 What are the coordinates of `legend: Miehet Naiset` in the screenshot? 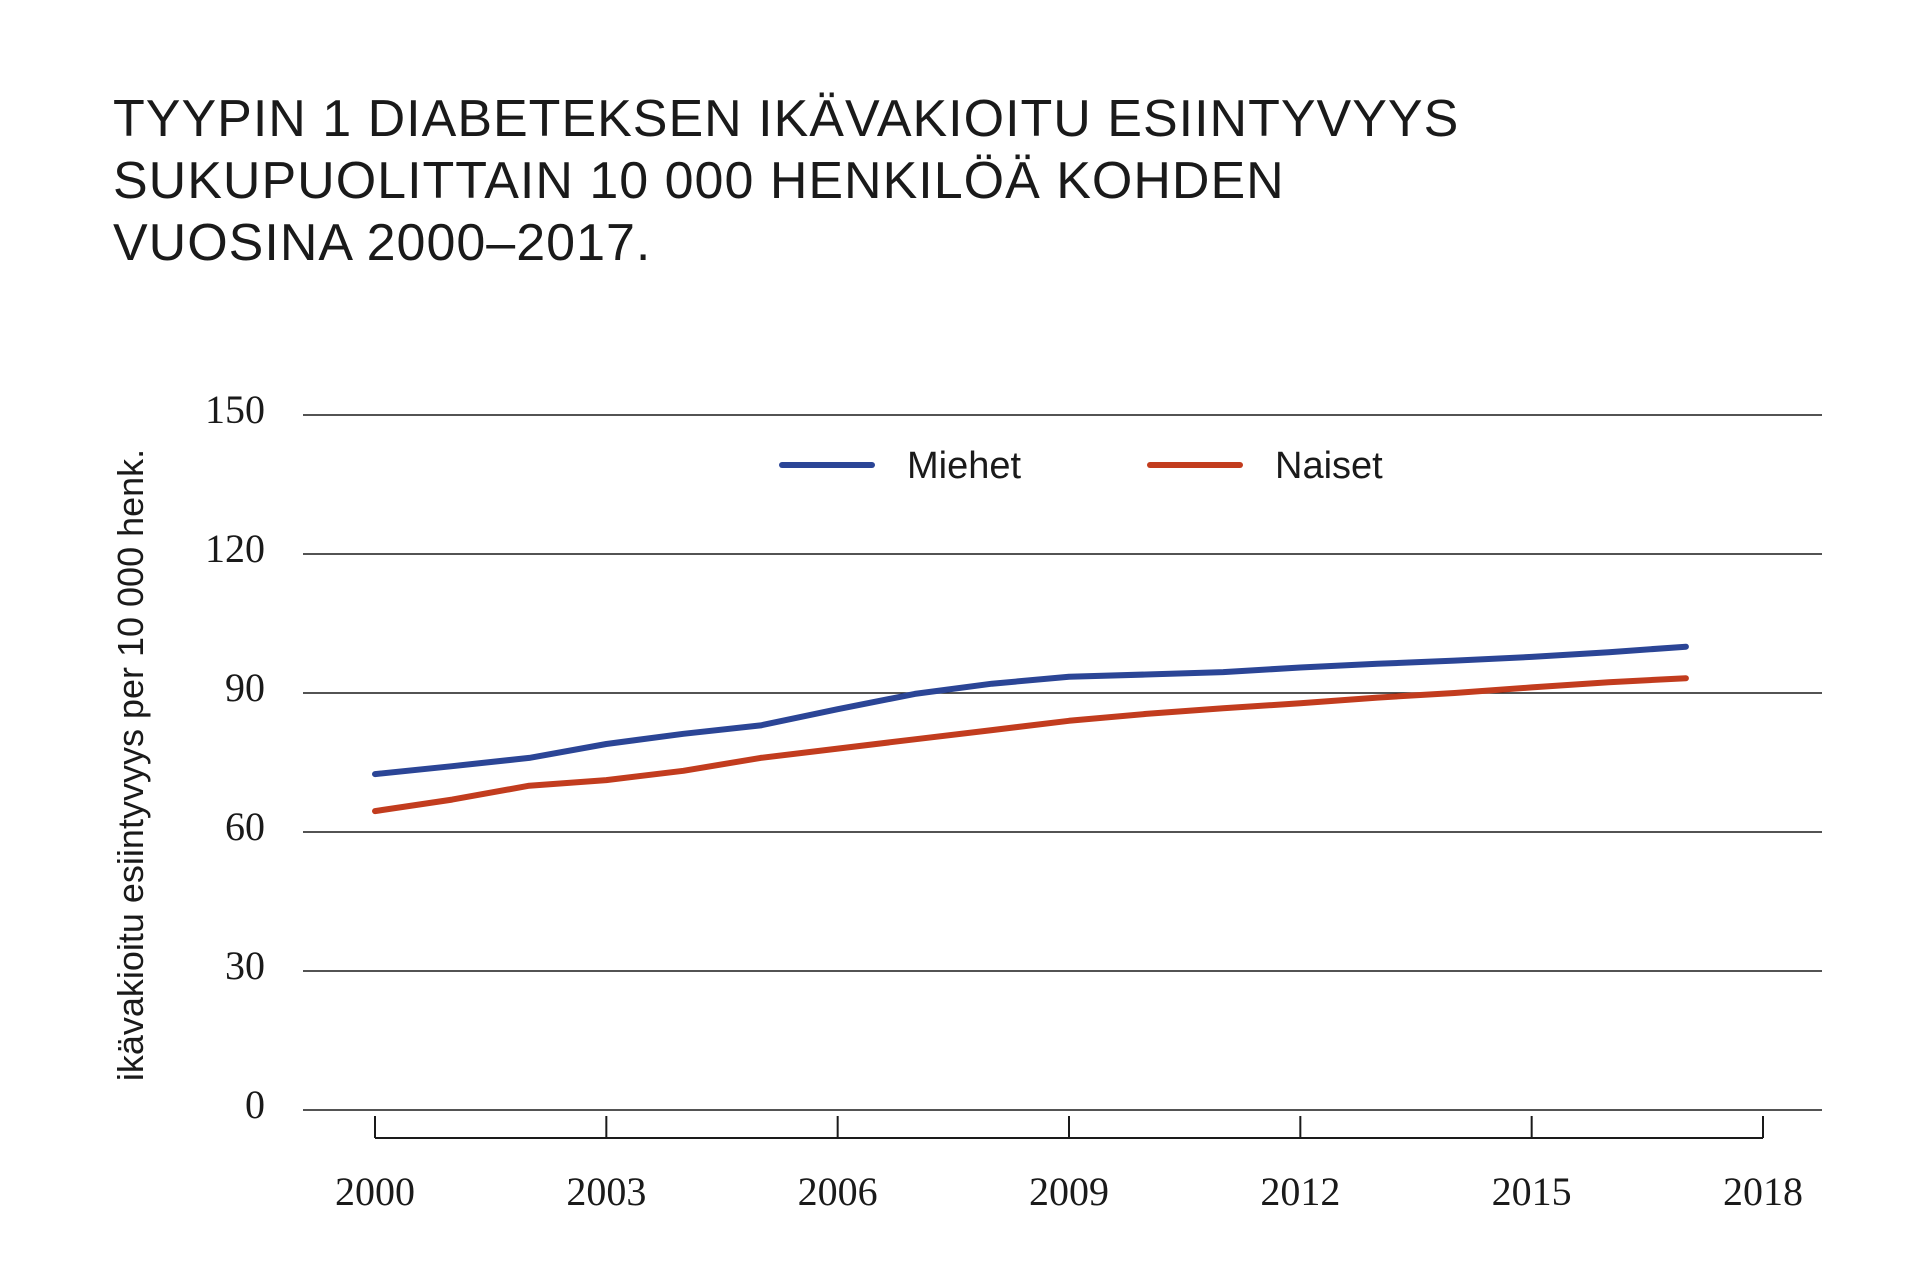 It's located at (1081, 466).